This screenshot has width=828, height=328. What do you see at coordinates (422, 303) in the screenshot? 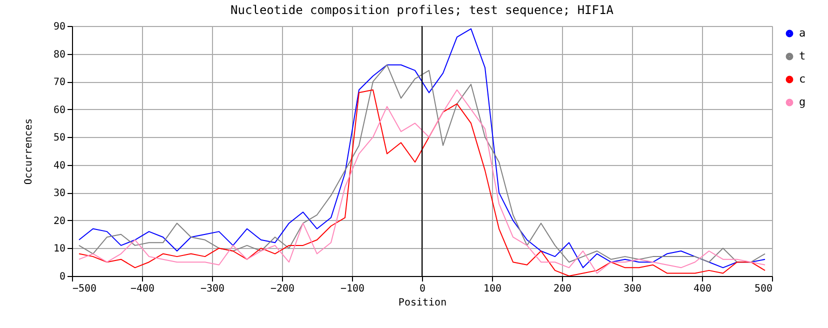
I see `x-axis-title: Position` at bounding box center [422, 303].